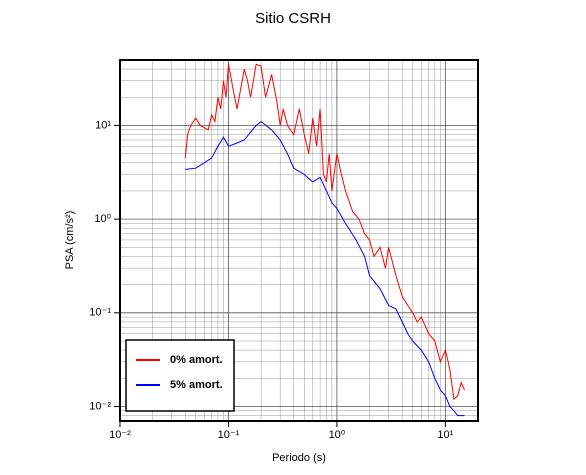 This screenshot has width=586, height=475. What do you see at coordinates (445, 435) in the screenshot?
I see `x-tick-label: 10¹` at bounding box center [445, 435].